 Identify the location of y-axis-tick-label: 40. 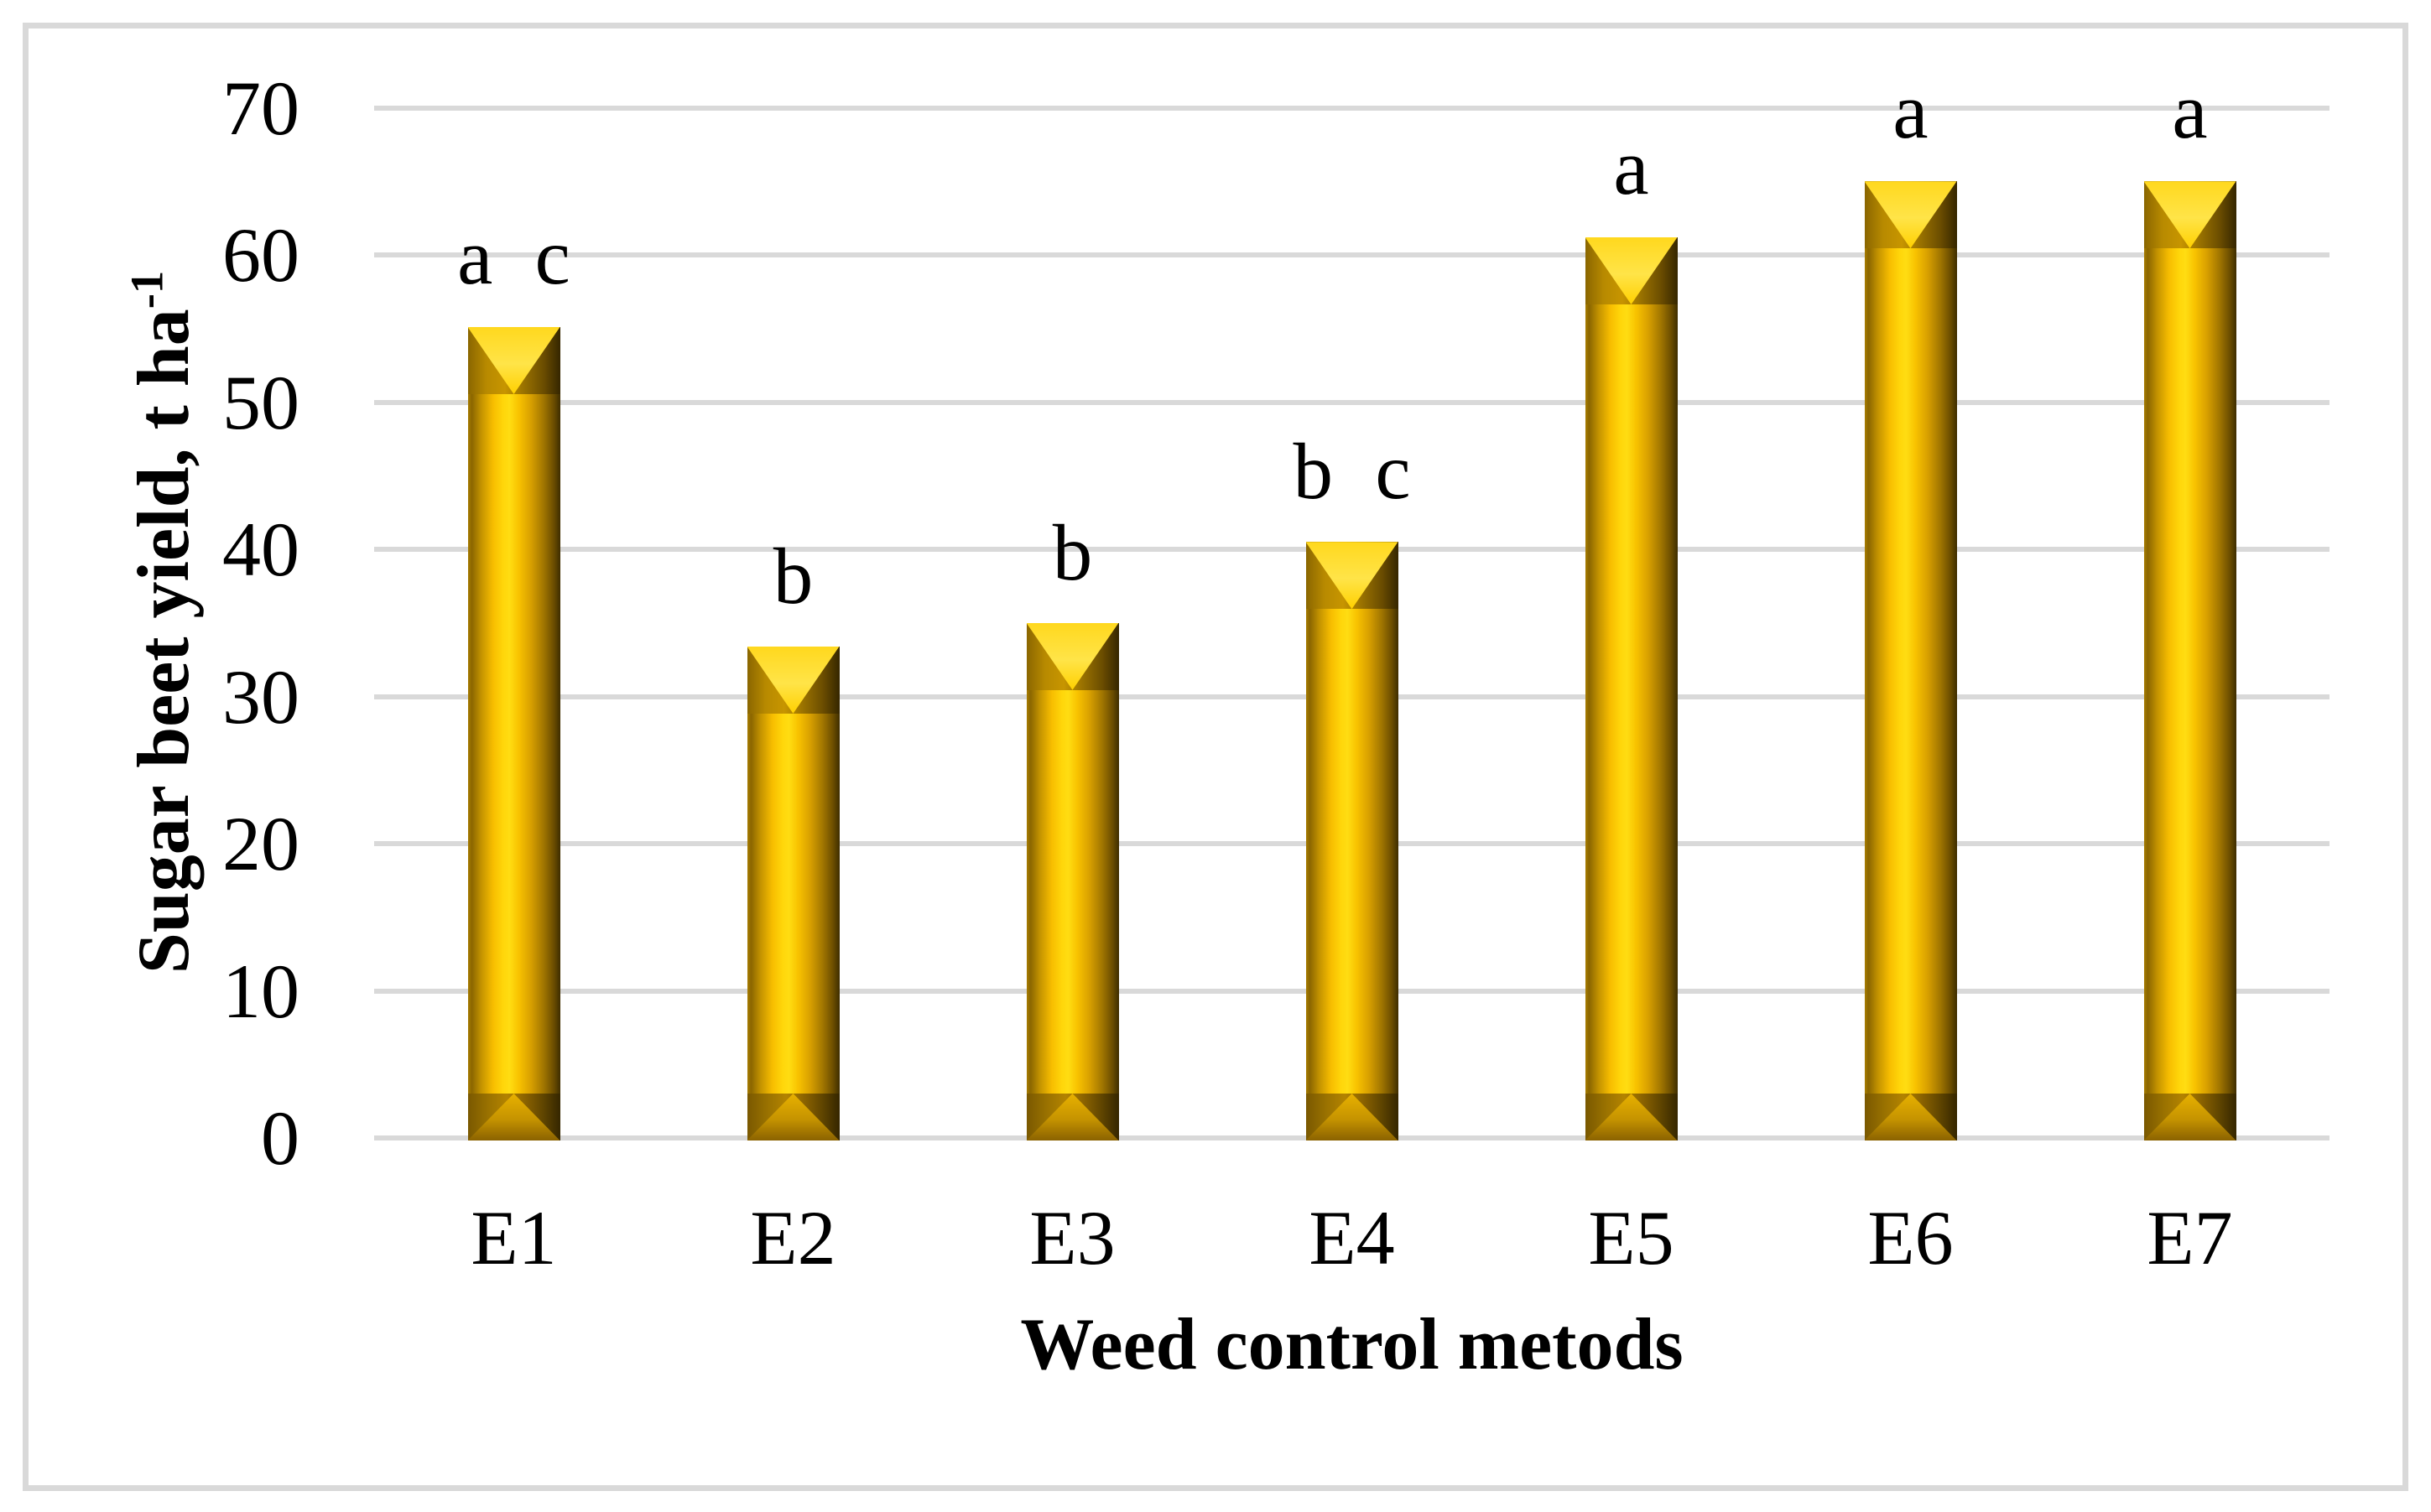
(260, 549).